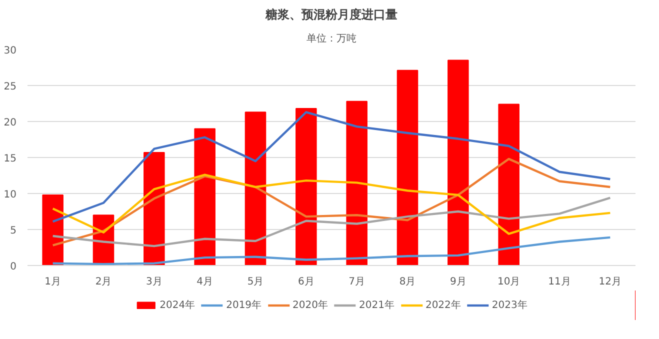 Image resolution: width=659 pixels, height=339 pixels. What do you see at coordinates (458, 282) in the screenshot?
I see `x-tick-label: 9月` at bounding box center [458, 282].